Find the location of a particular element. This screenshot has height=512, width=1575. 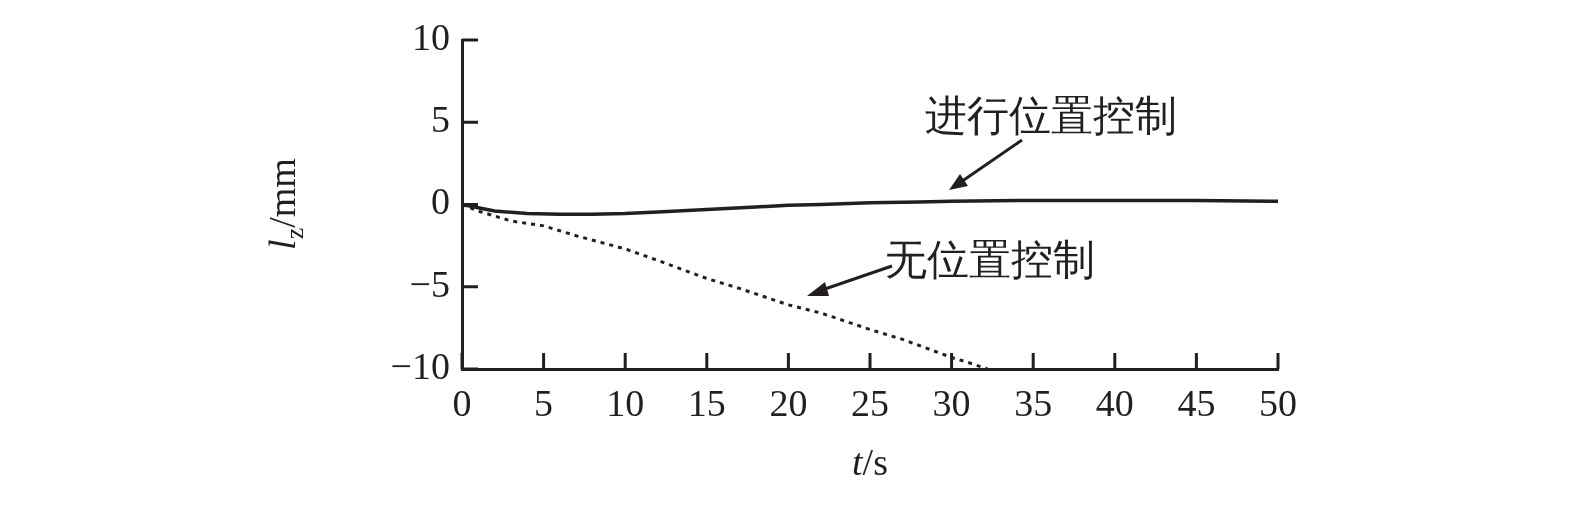

x-axis-title: t/s is located at coordinates (870, 462).